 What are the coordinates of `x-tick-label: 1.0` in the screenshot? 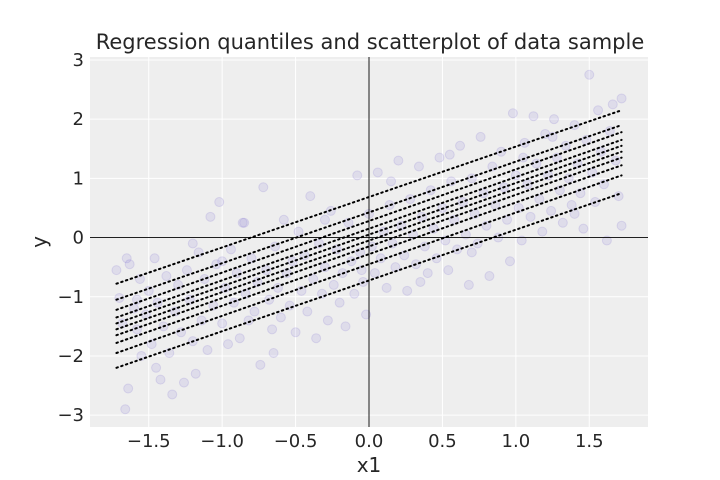 It's located at (516, 441).